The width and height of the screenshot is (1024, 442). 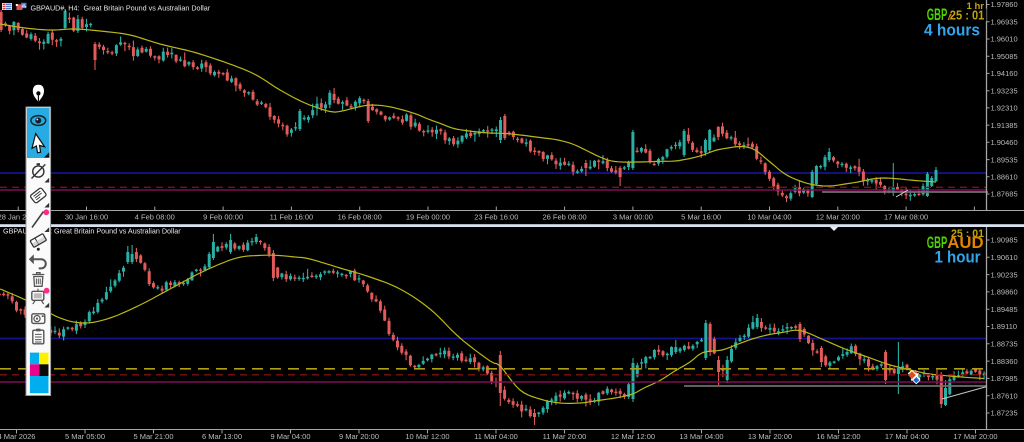 I want to click on svg-text: 1.87610, so click(x=1004, y=395).